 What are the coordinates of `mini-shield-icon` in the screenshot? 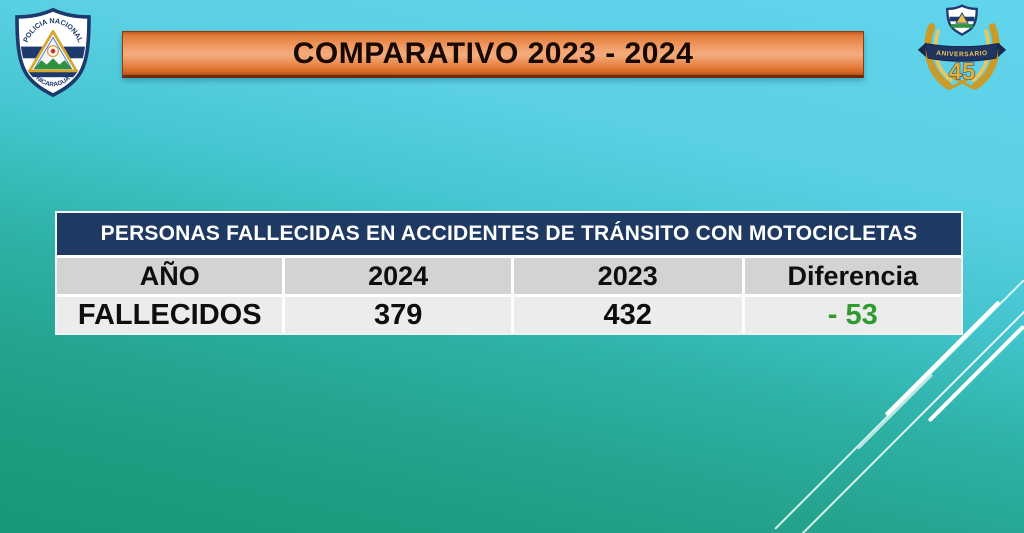 It's located at (962, 20).